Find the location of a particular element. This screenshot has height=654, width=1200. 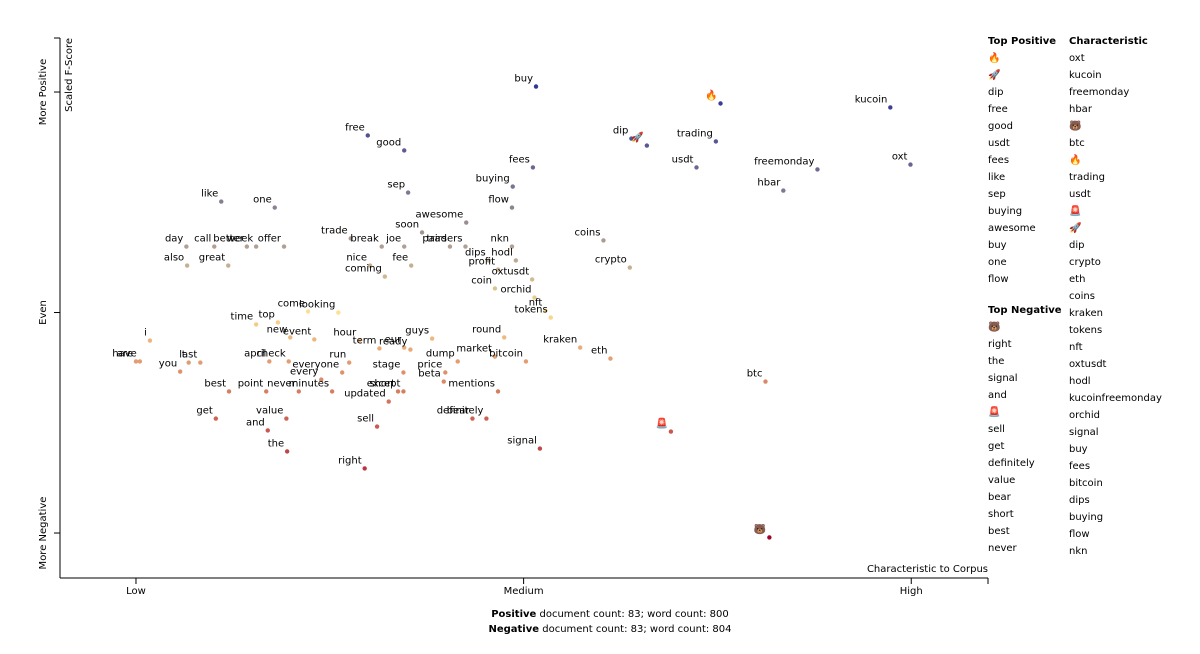

list-title: Top Negative is located at coordinates (1025, 310).